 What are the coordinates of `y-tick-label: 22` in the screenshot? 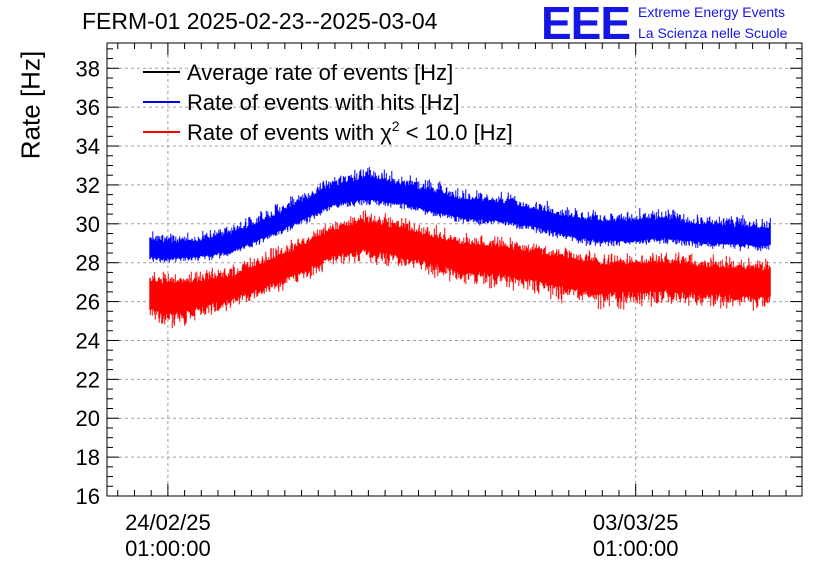 It's located at (88, 379).